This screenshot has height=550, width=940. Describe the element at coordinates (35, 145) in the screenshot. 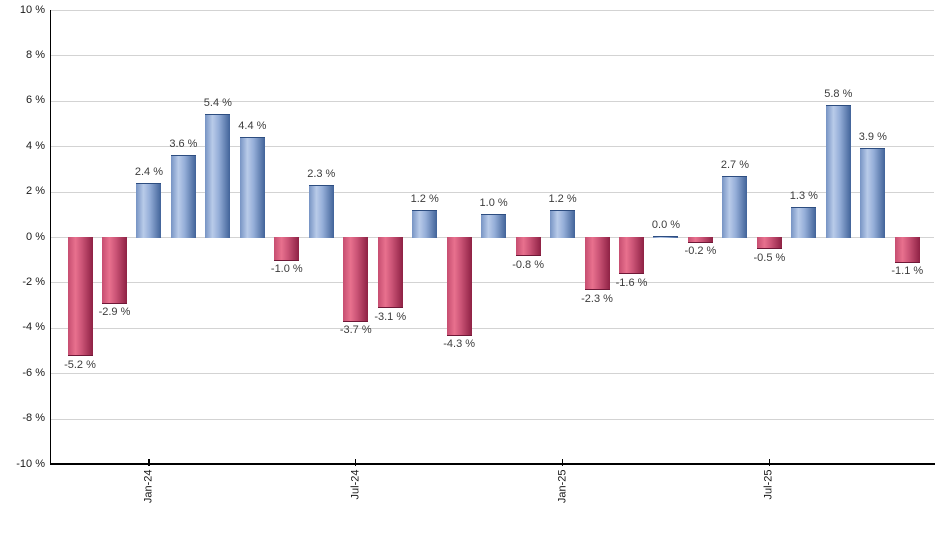

I see `y-axis-tick-label: 4 %` at that location.